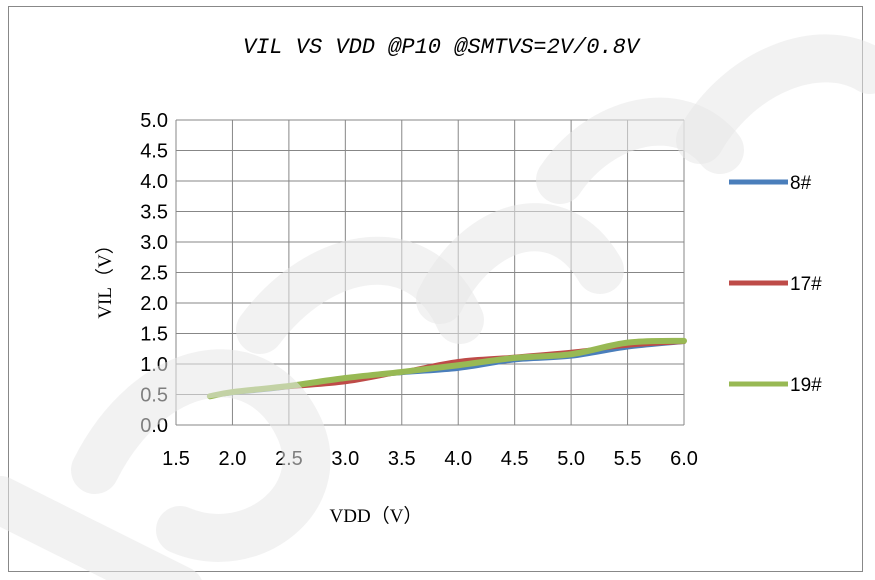  I want to click on y-tick-label: 1.5, so click(154, 335).